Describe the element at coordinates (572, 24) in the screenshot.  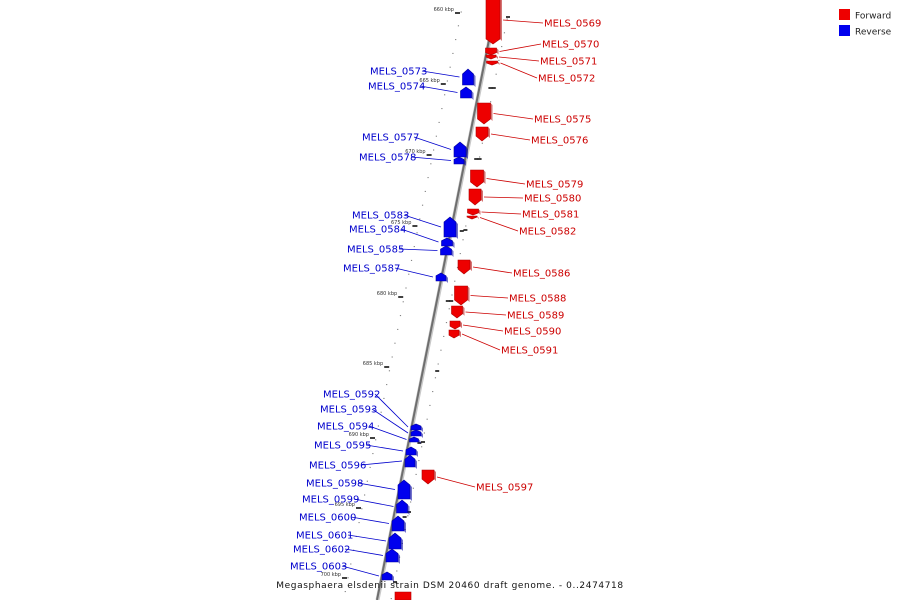
I see `gene-label-mels-0569: MELS_0569` at that location.